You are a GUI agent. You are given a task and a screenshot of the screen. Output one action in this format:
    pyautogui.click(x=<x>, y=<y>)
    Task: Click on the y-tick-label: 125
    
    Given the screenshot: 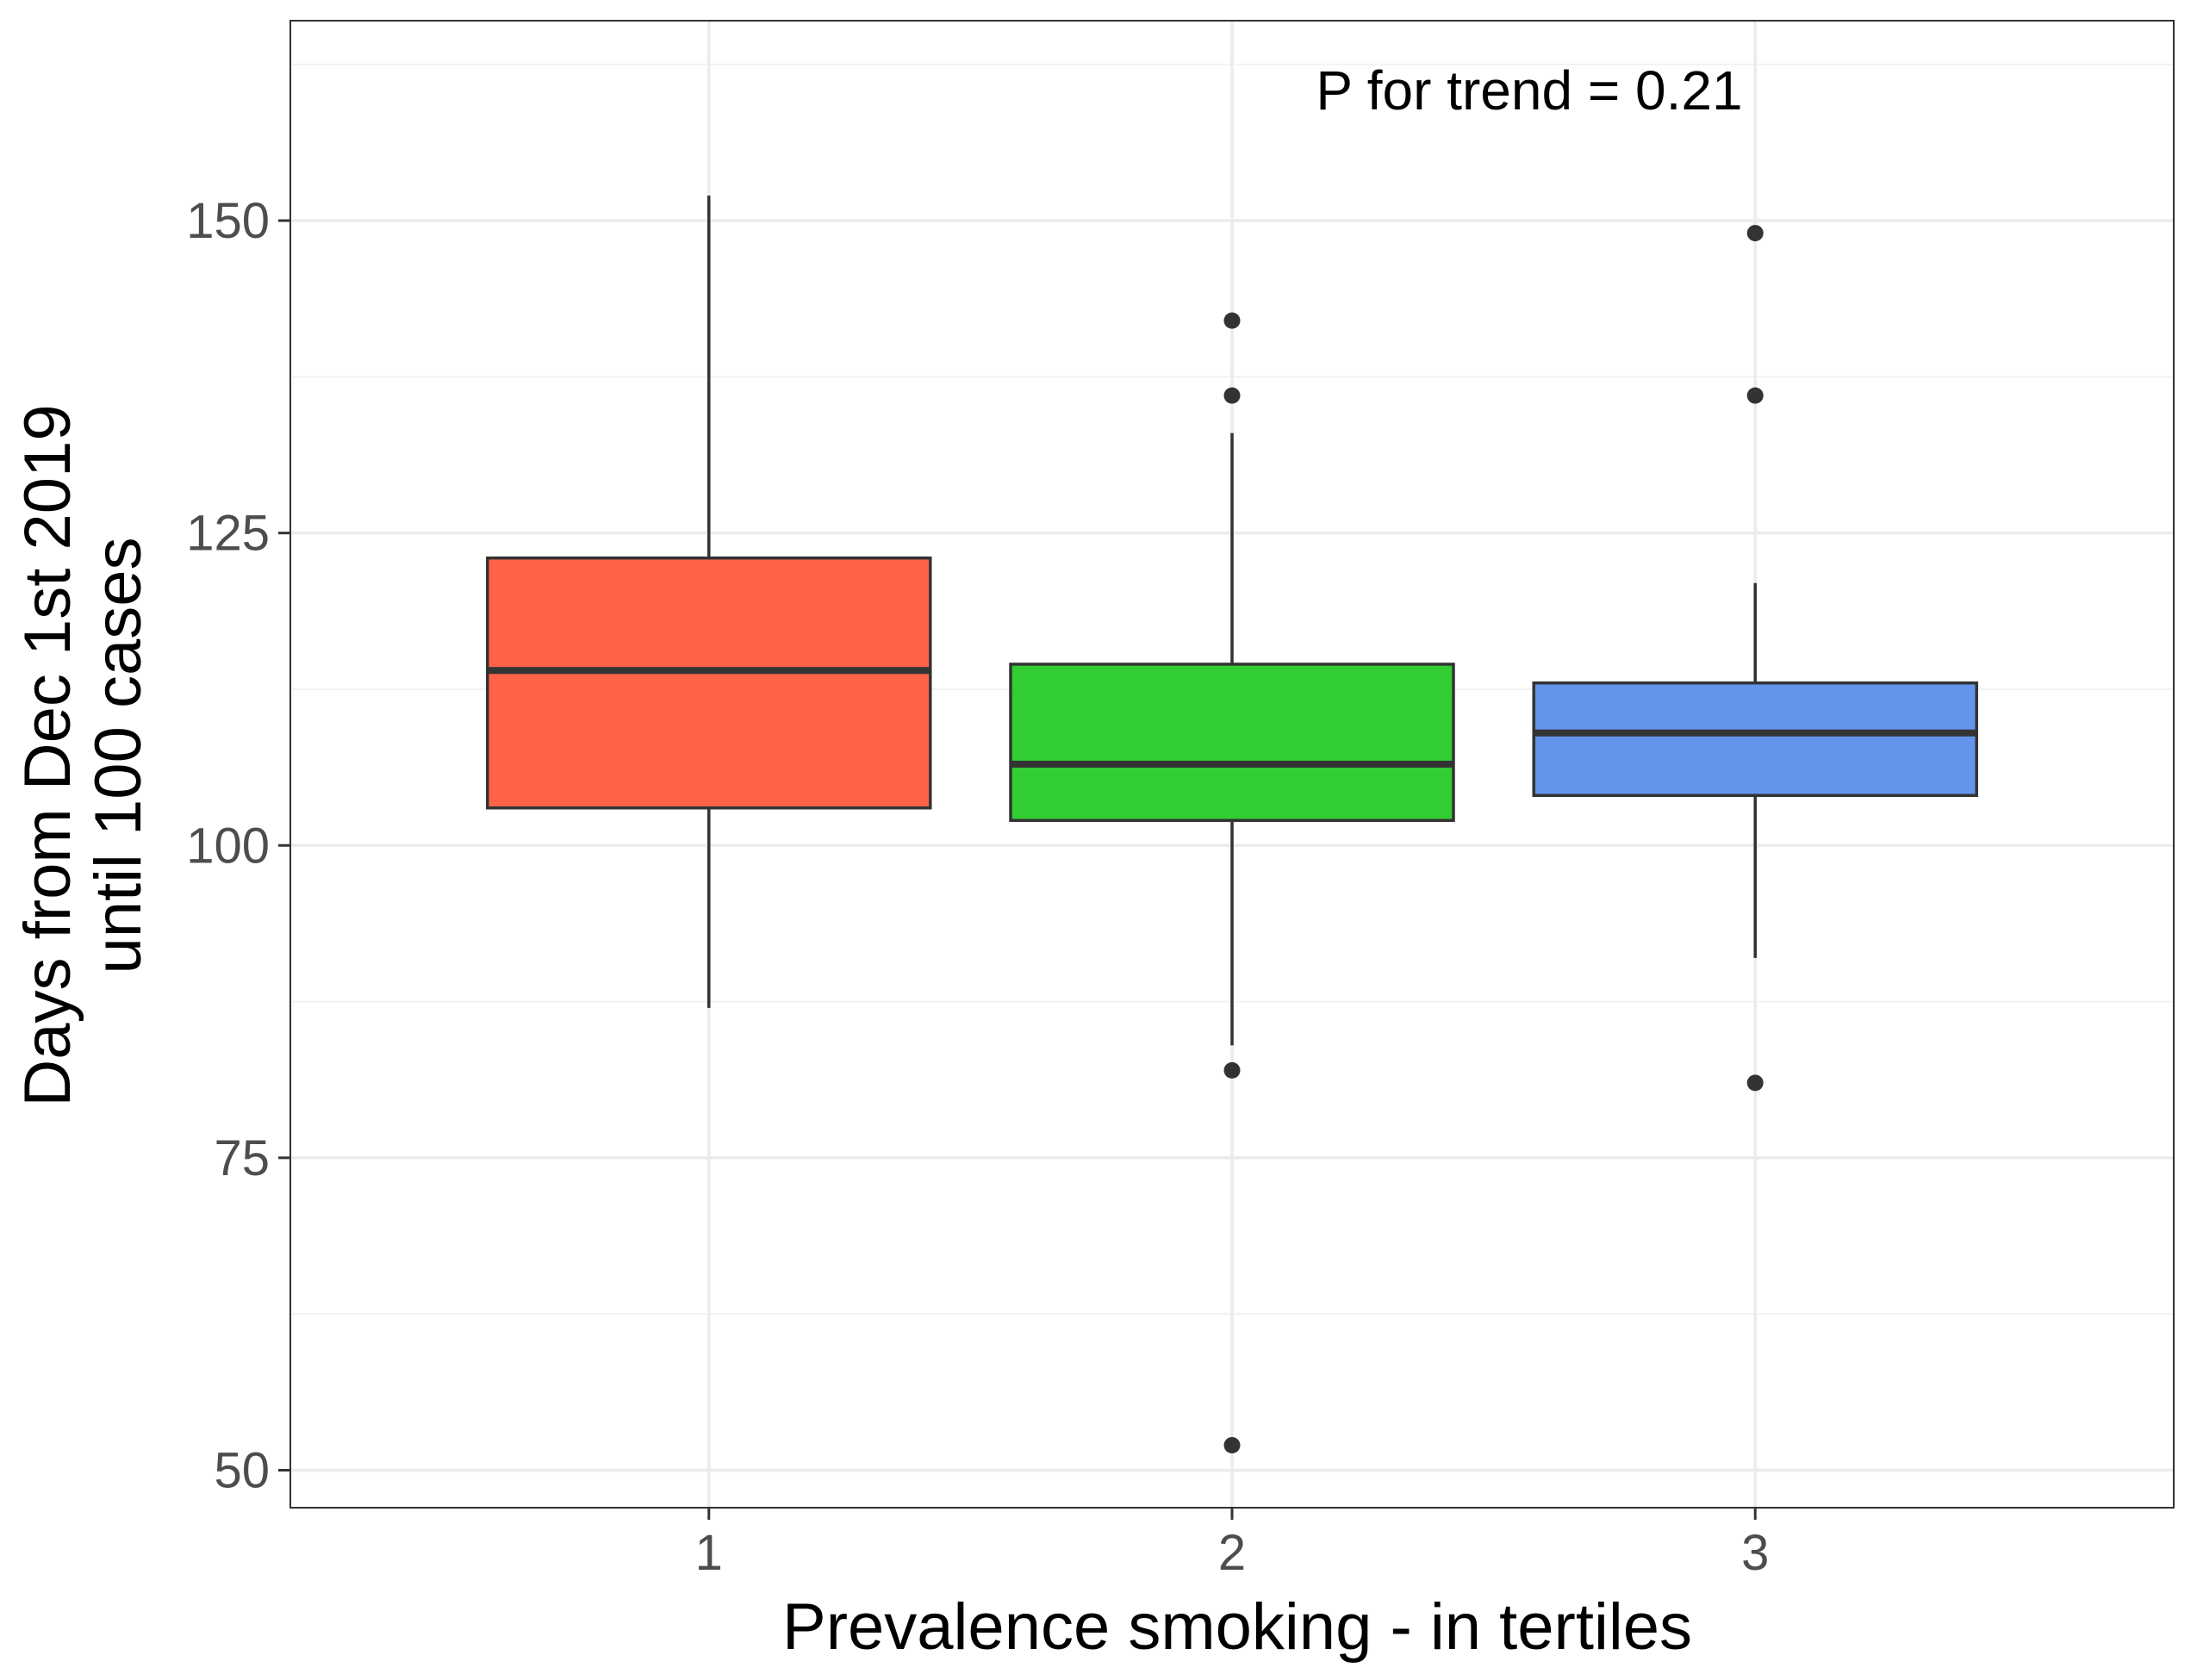 What is the action you would take?
    pyautogui.click(x=228, y=534)
    